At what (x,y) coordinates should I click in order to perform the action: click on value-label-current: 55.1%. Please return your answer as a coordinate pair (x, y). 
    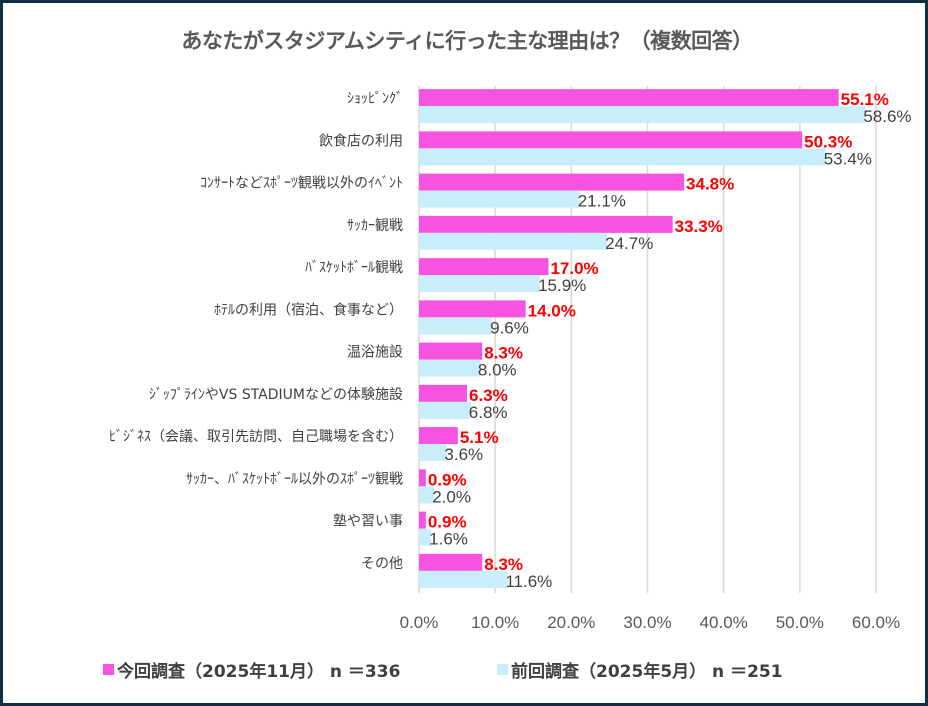
    Looking at the image, I should click on (865, 99).